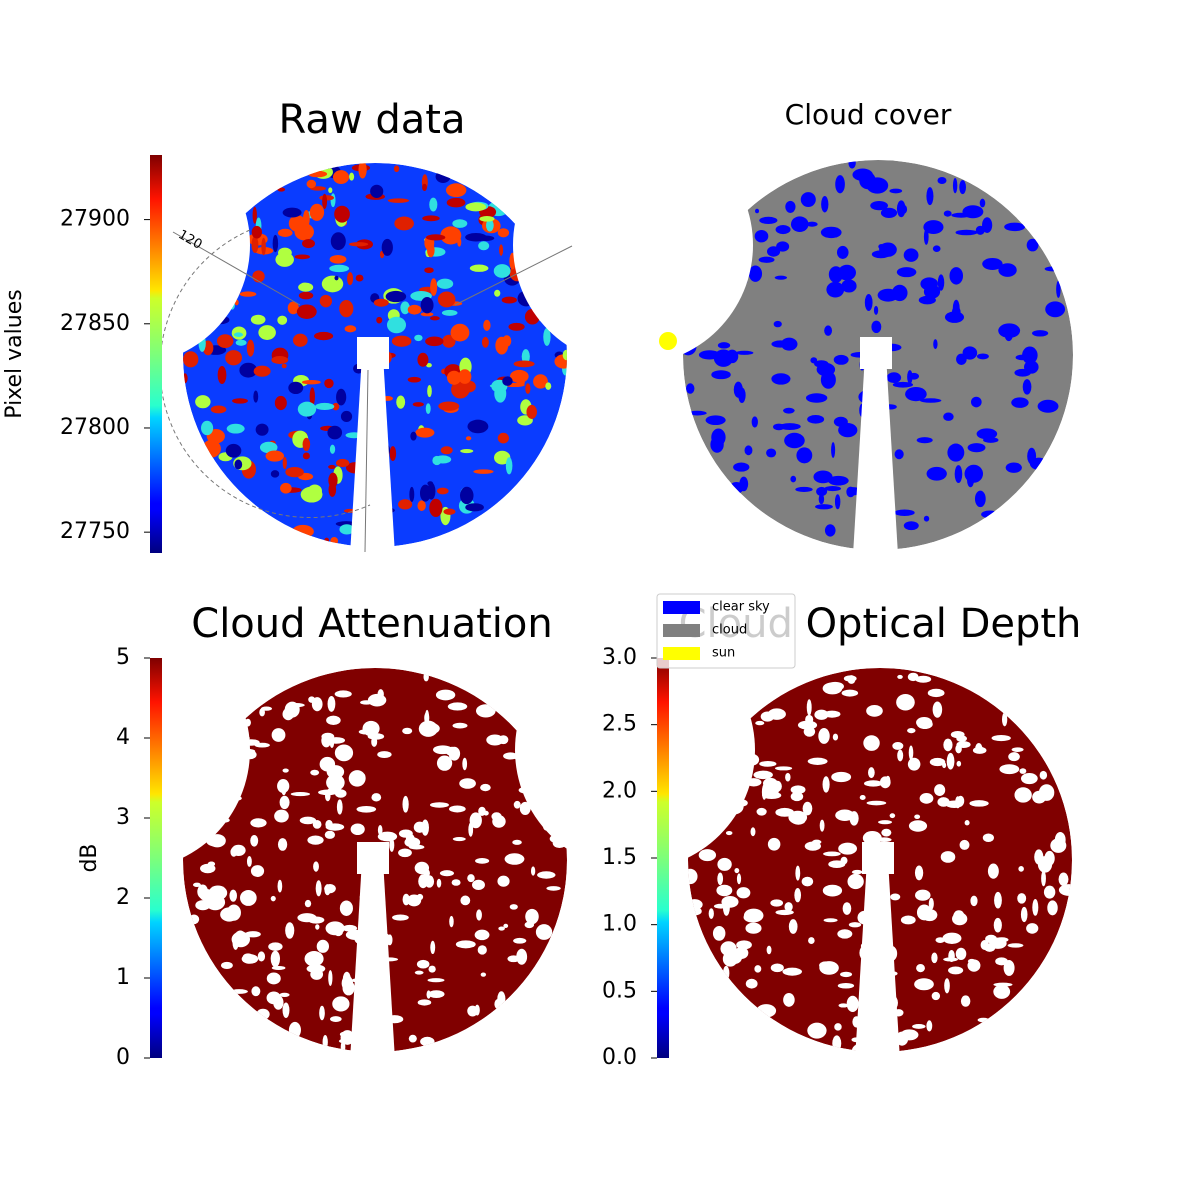 Image resolution: width=1200 pixels, height=1200 pixels. What do you see at coordinates (123, 977) in the screenshot?
I see `tick-label: 1` at bounding box center [123, 977].